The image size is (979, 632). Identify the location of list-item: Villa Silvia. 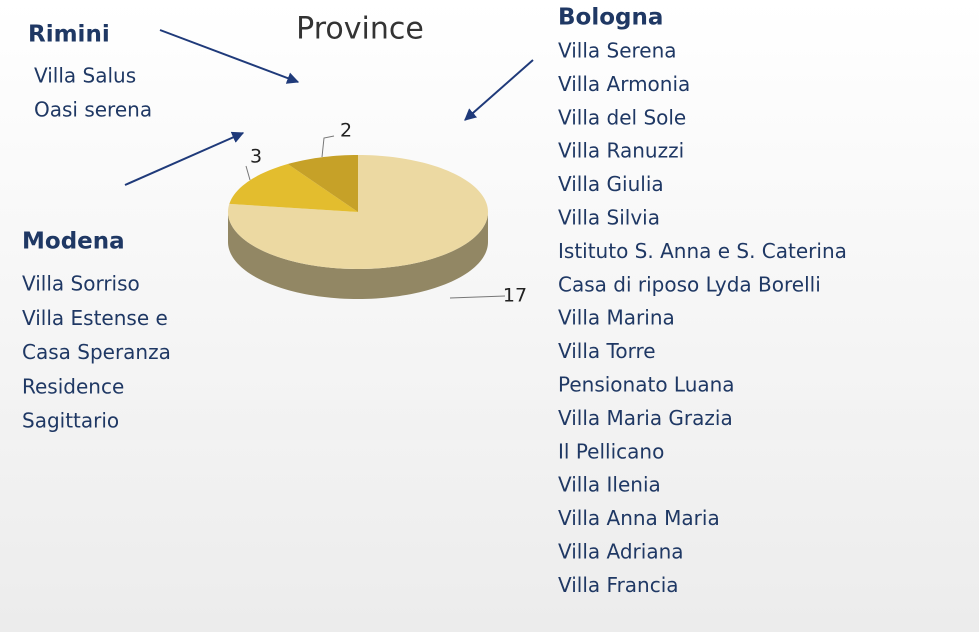
(609, 218).